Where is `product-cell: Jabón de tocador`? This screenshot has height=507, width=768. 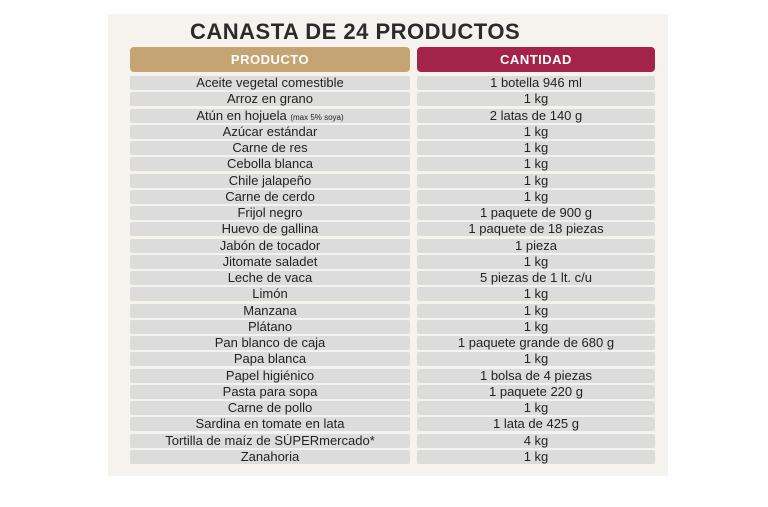 product-cell: Jabón de tocador is located at coordinates (270, 245).